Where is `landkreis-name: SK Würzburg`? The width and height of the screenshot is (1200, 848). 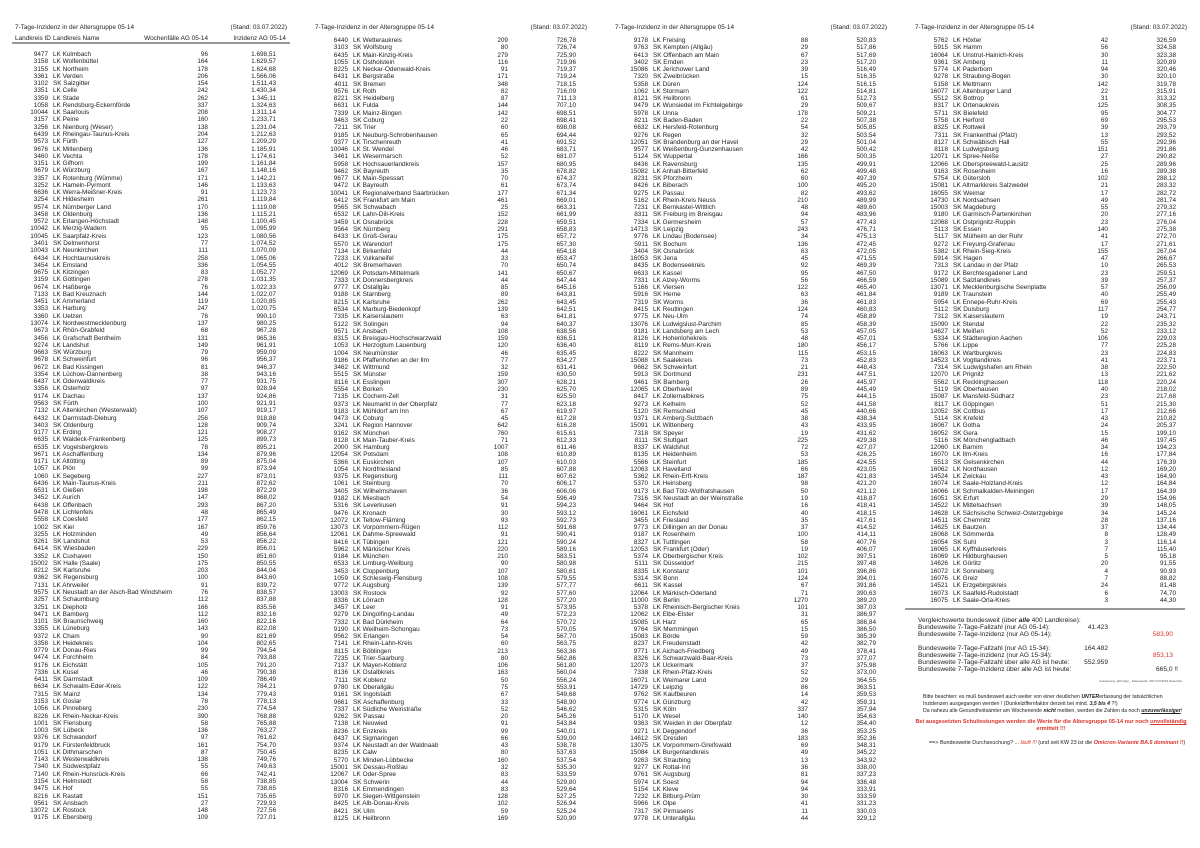 landkreis-name: SK Würzburg is located at coordinates (72, 353).